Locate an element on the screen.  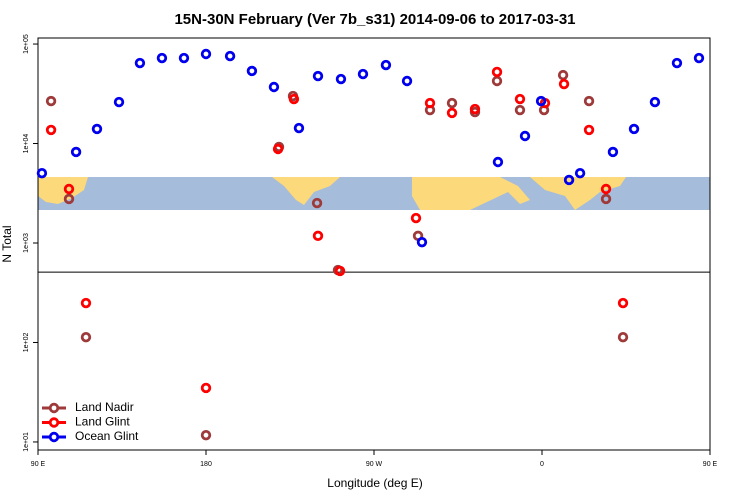
x-tick-label: 0 is located at coordinates (542, 464).